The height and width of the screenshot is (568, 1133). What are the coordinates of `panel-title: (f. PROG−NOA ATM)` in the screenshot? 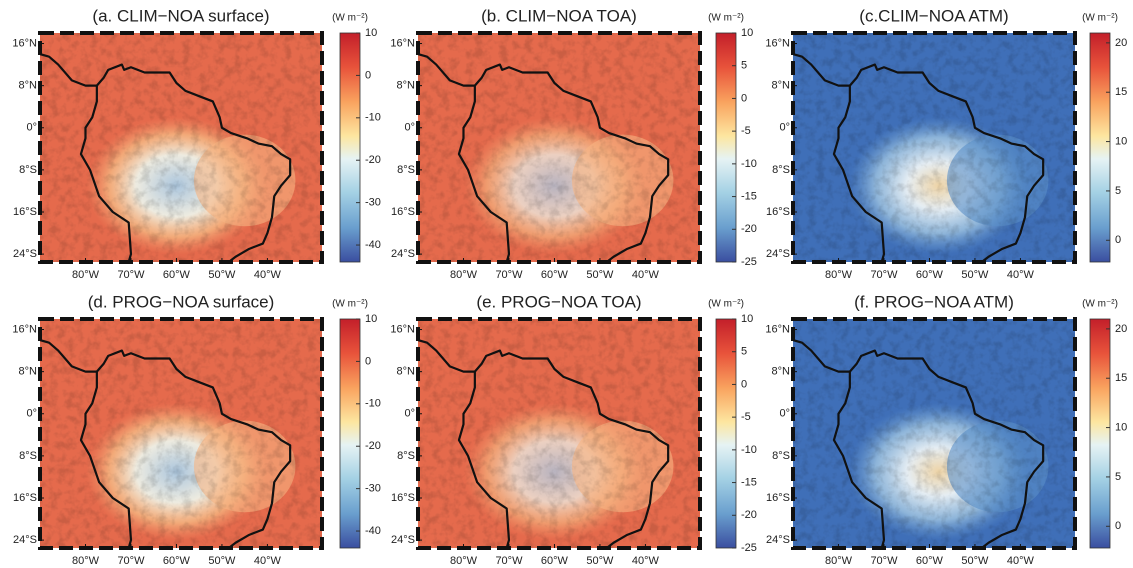 It's located at (934, 301).